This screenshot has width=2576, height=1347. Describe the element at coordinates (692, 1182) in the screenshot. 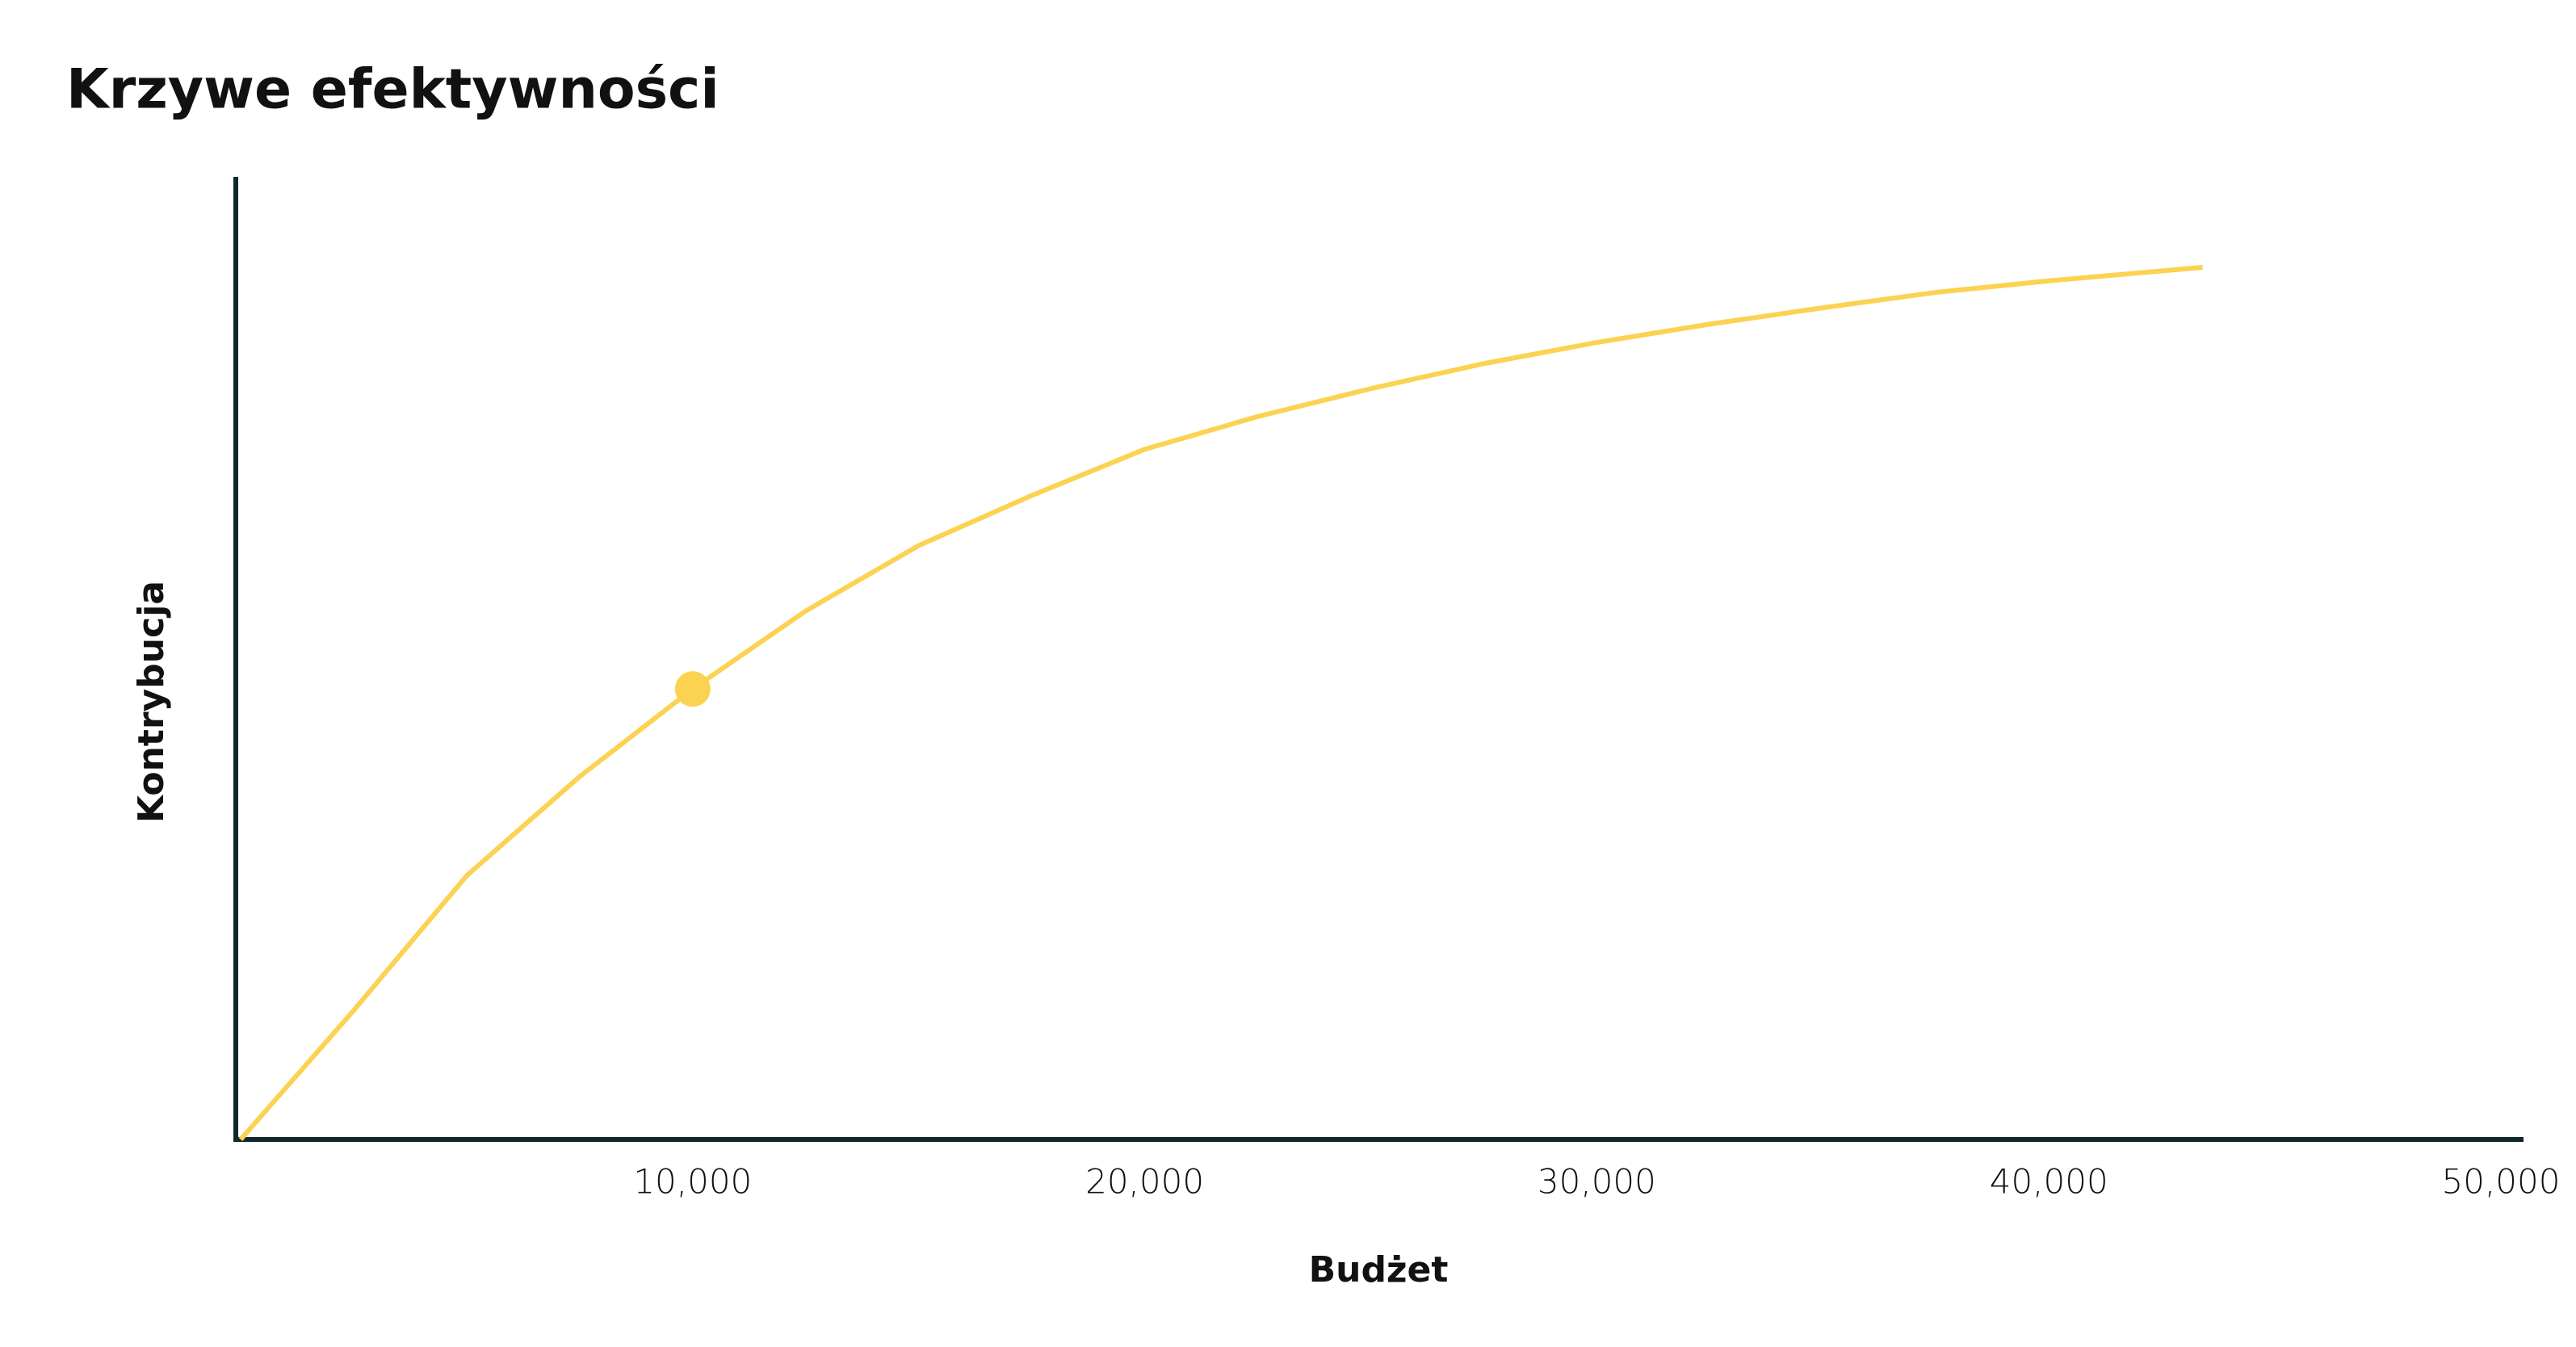

I see `x-tick-label: 10,000` at that location.